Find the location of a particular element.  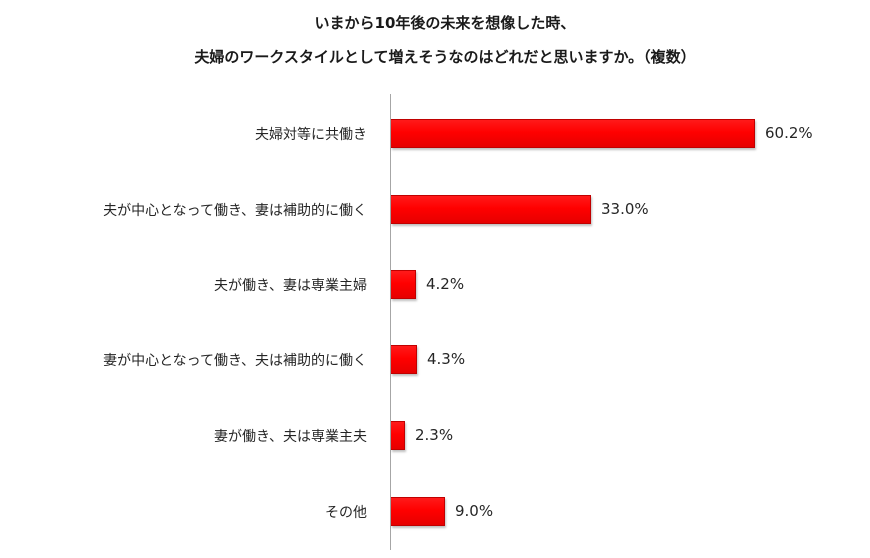

bar-row: 妻が中心となって働き、夫は補助的に働く 4.3% is located at coordinates (435, 360).